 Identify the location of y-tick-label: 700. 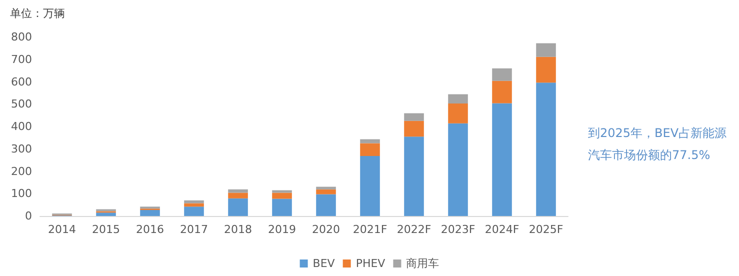
(21, 59).